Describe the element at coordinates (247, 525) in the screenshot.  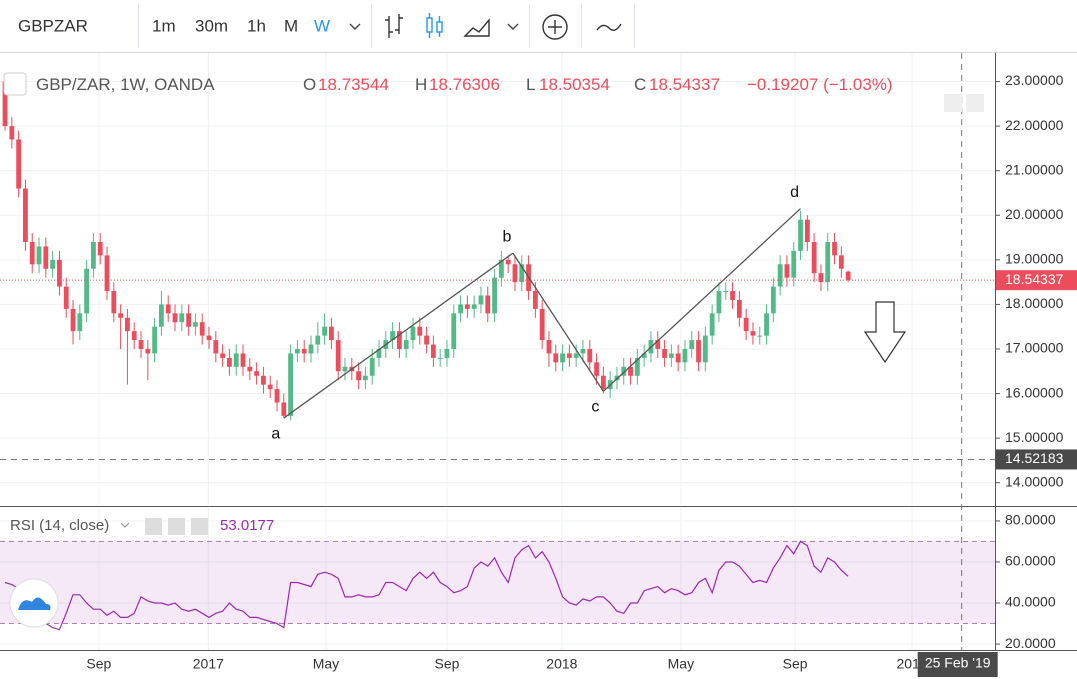
I see `indicator-value: 53.0177` at that location.